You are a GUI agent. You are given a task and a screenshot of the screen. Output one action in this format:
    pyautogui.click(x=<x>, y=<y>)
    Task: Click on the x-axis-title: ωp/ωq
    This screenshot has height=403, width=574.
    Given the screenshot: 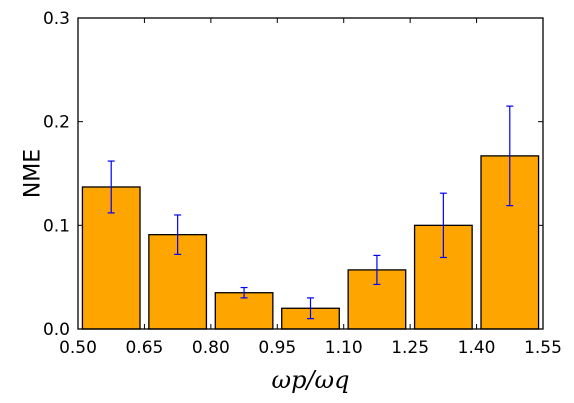 What is the action you would take?
    pyautogui.click(x=311, y=380)
    